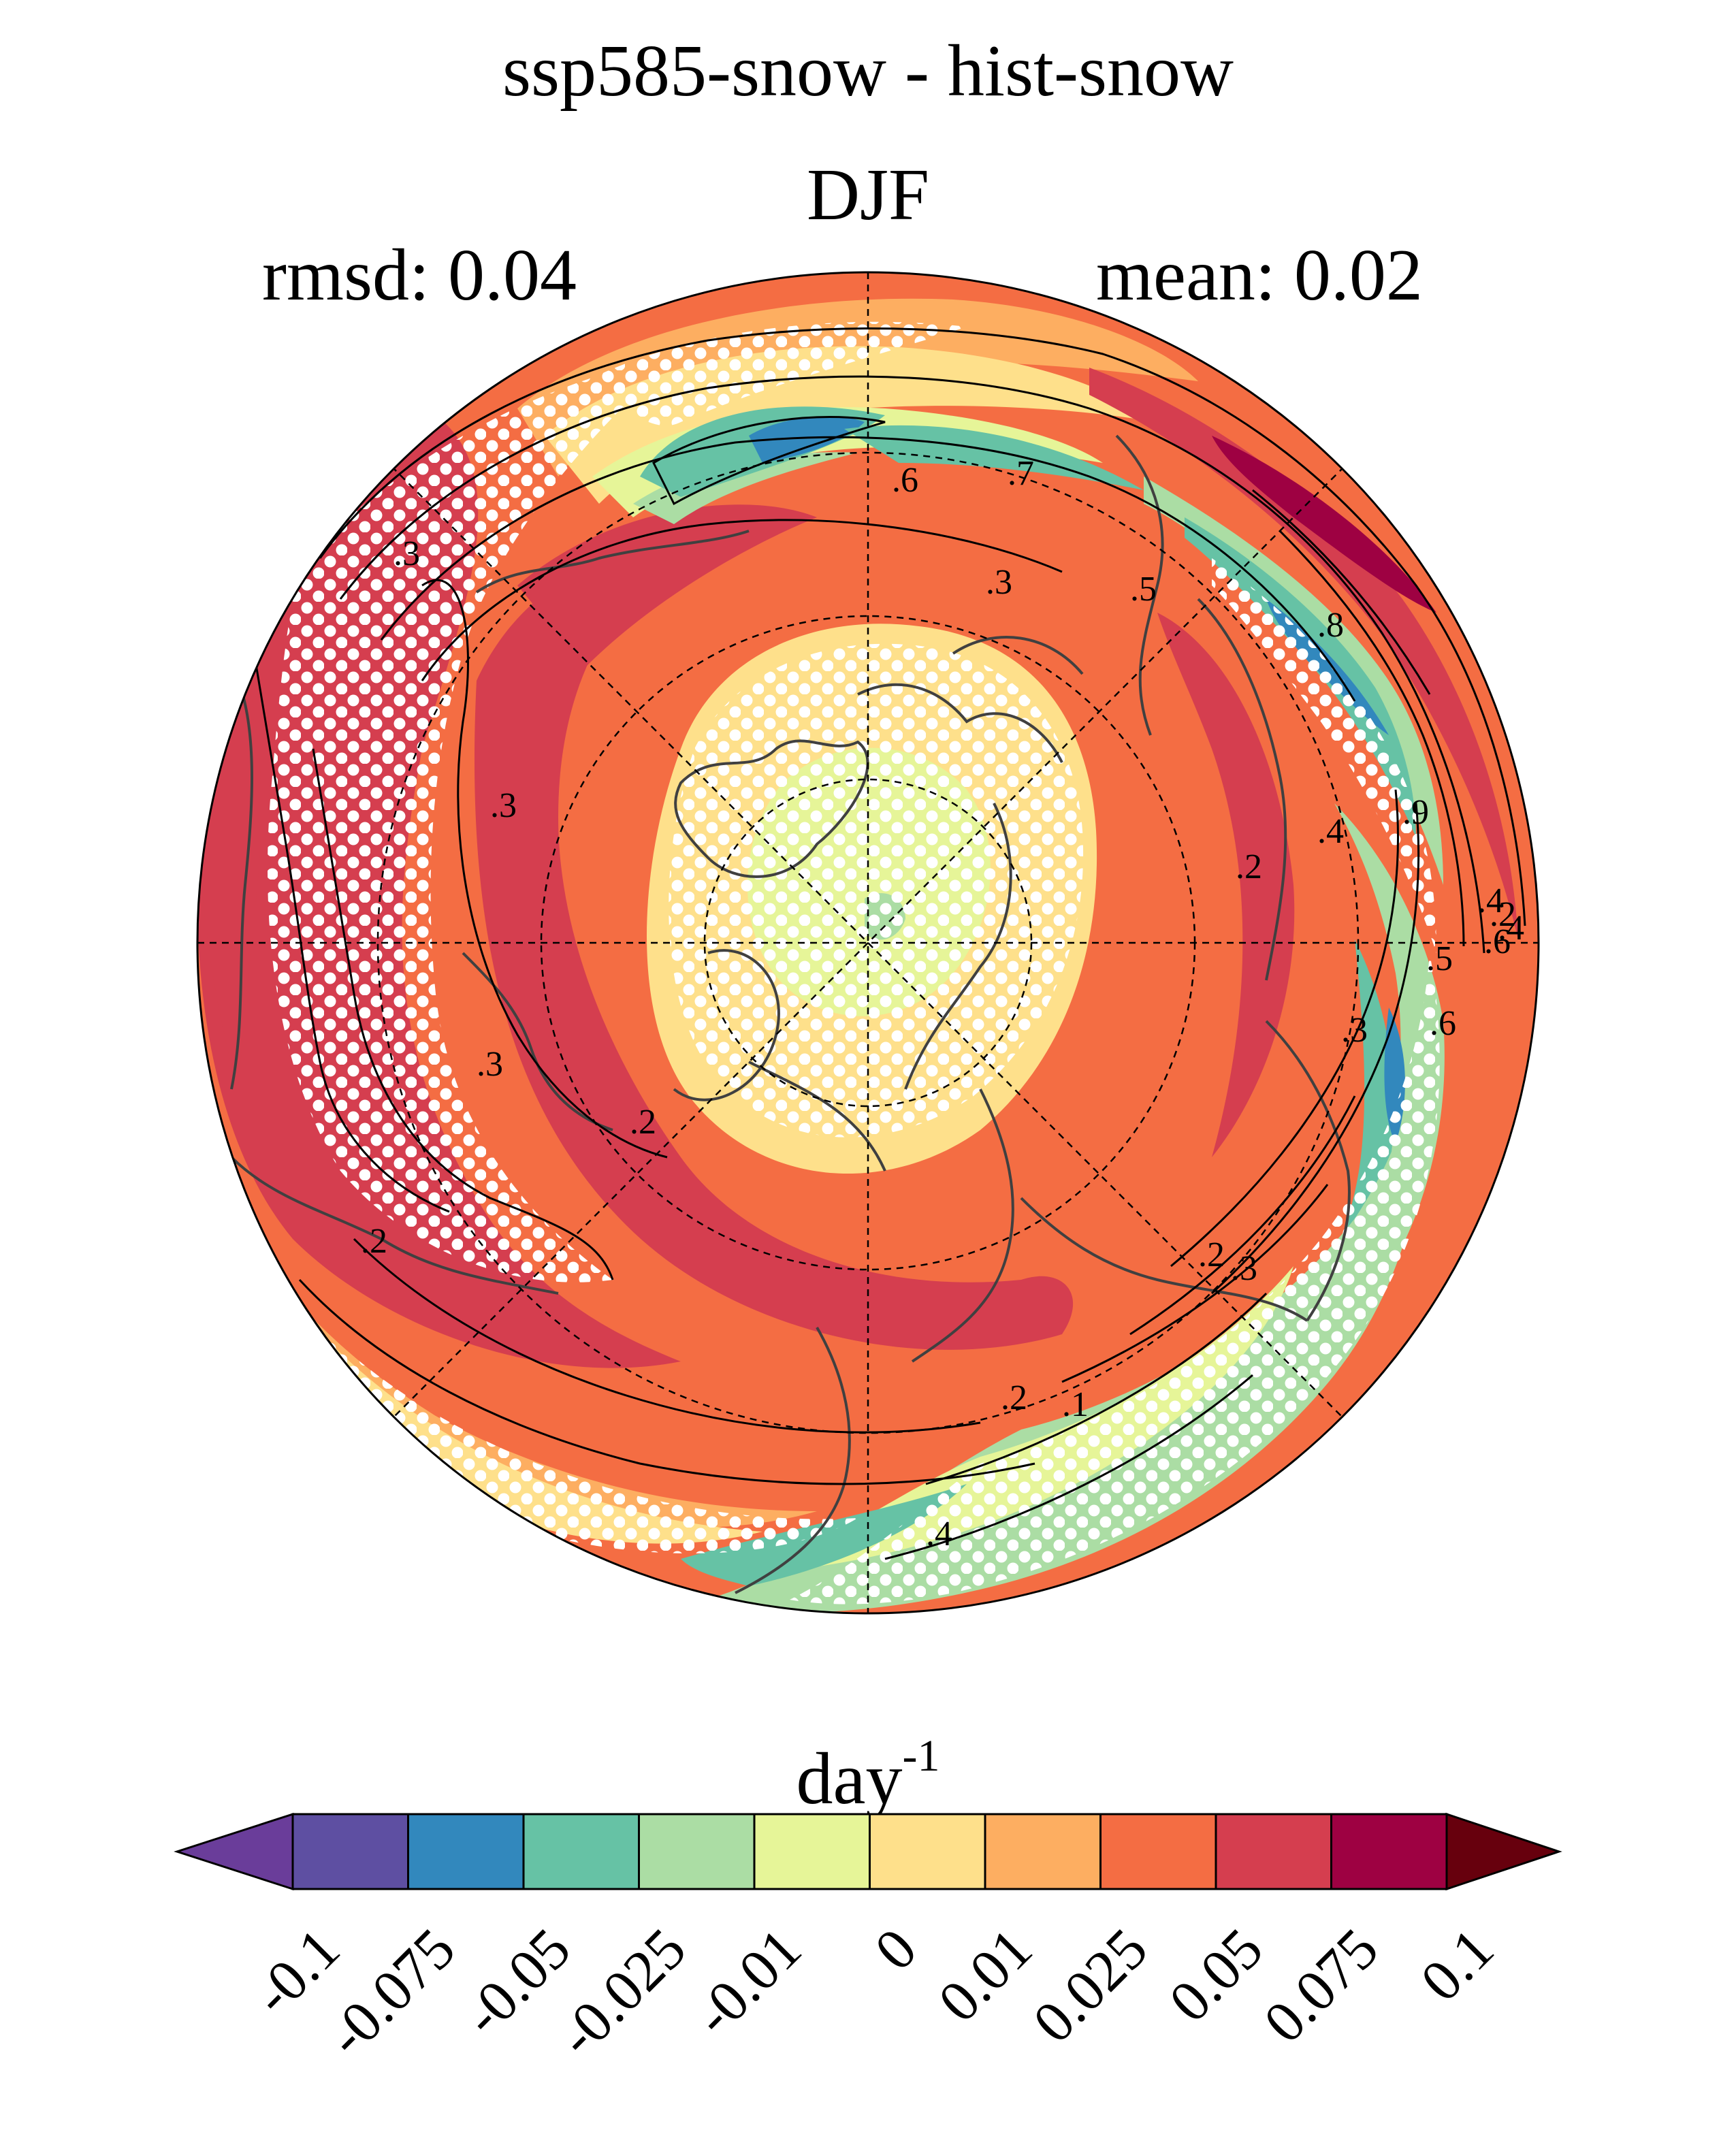 The width and height of the screenshot is (1736, 2130). Describe the element at coordinates (419, 275) in the screenshot. I see `rmsd-label: rmsd: 0.04` at that location.